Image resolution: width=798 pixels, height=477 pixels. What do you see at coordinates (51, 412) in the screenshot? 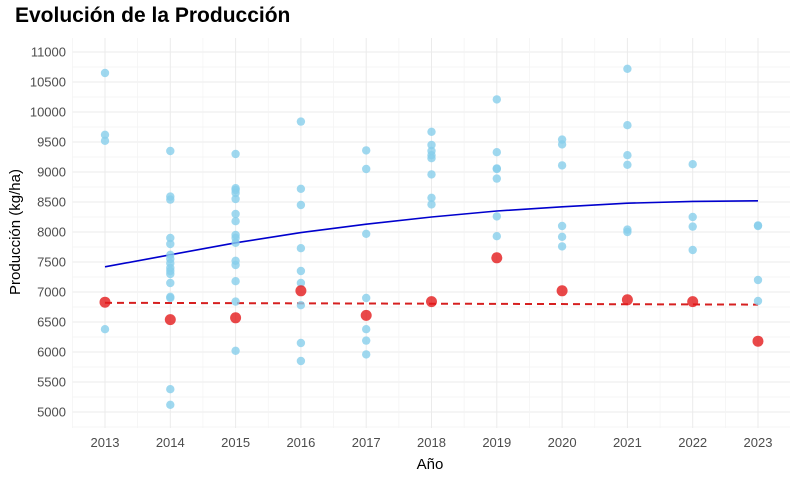
I see `y-tick-label: 5000` at bounding box center [51, 412].